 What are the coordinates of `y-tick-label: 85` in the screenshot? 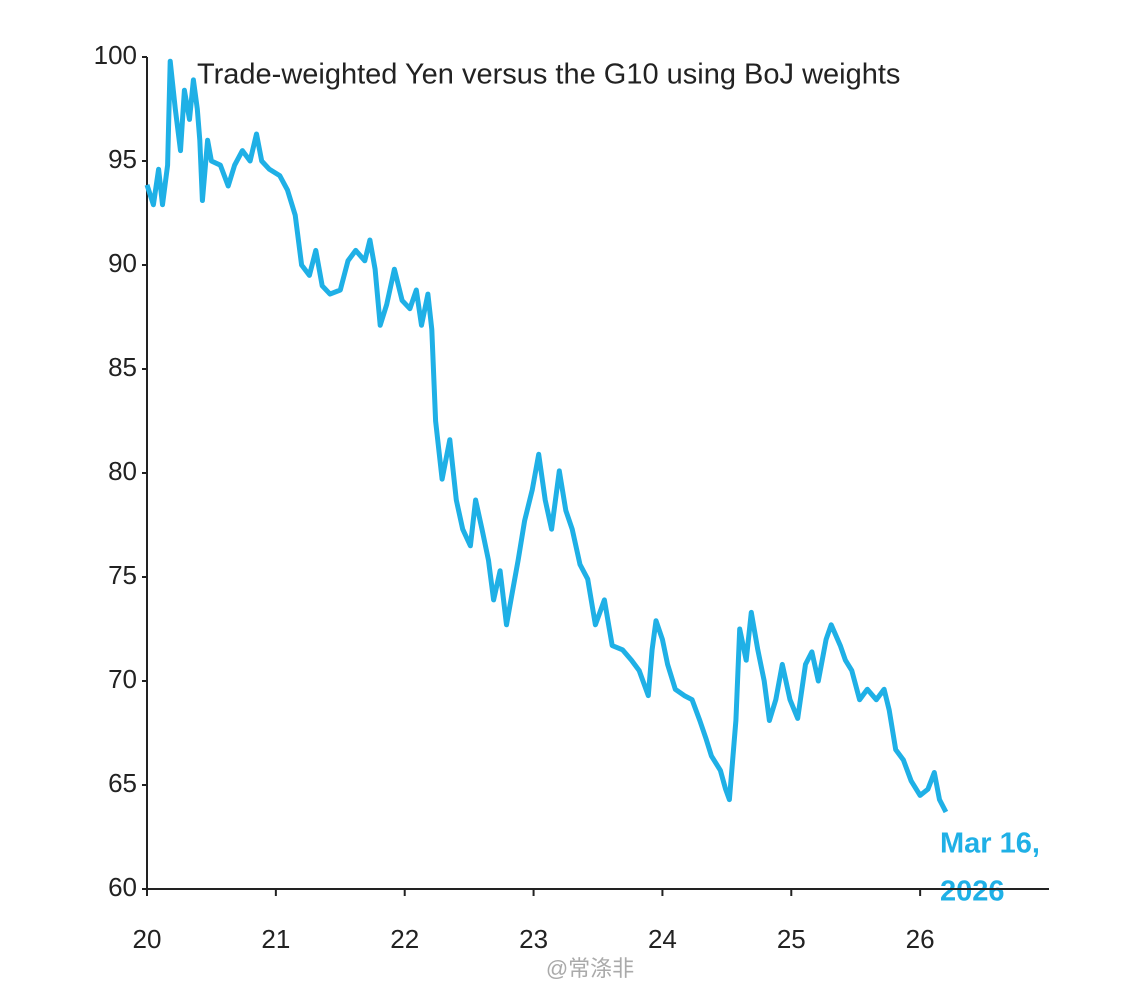 It's located at (122, 367).